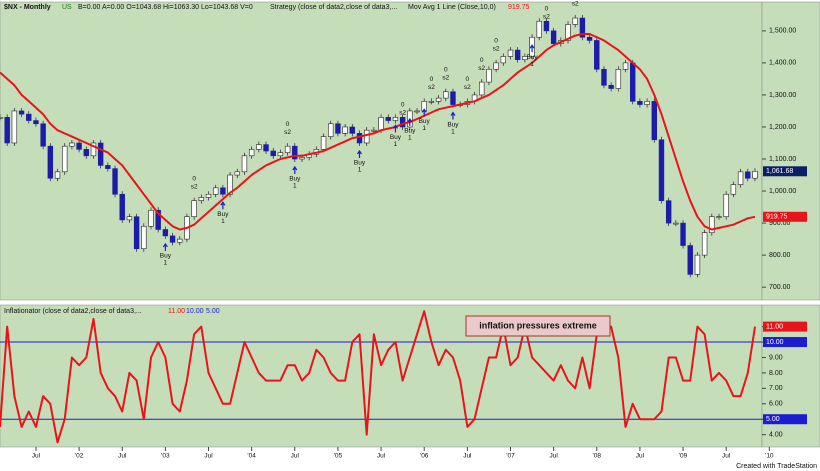 Image resolution: width=820 pixels, height=471 pixels. What do you see at coordinates (165, 456) in the screenshot?
I see `x-tick-label: '03` at bounding box center [165, 456].